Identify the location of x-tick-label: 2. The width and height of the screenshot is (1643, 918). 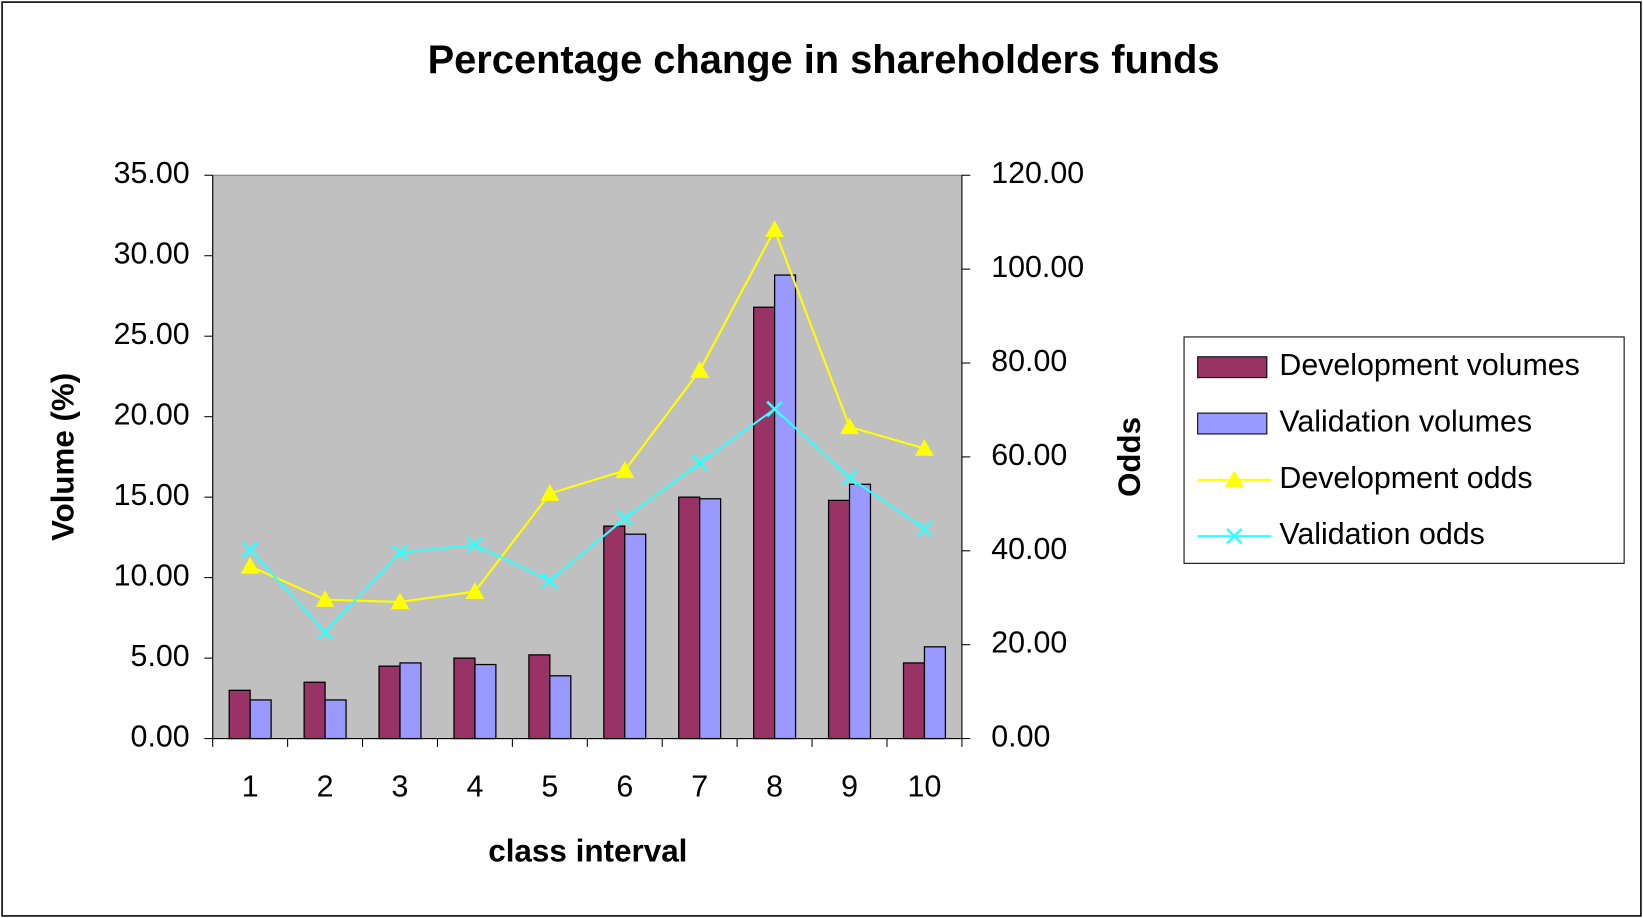
(325, 787).